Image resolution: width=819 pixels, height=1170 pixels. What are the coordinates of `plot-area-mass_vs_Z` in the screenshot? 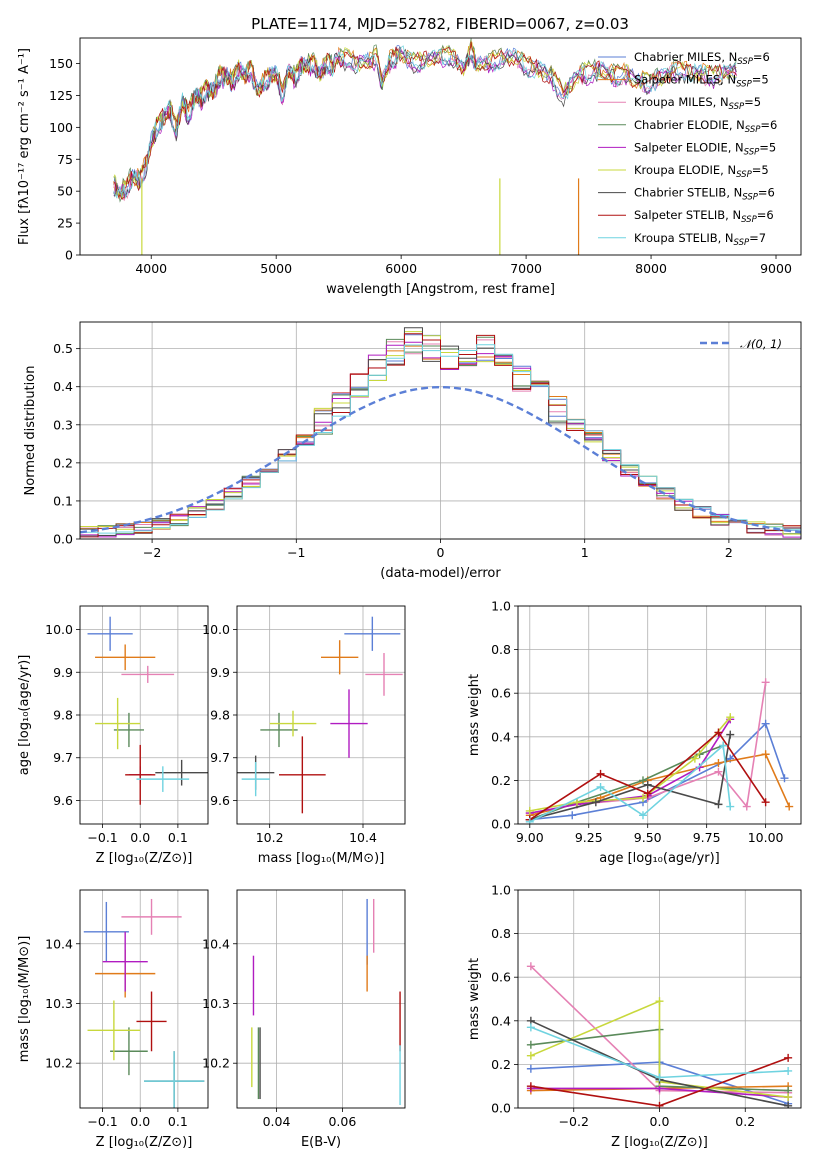 It's located at (144, 1003).